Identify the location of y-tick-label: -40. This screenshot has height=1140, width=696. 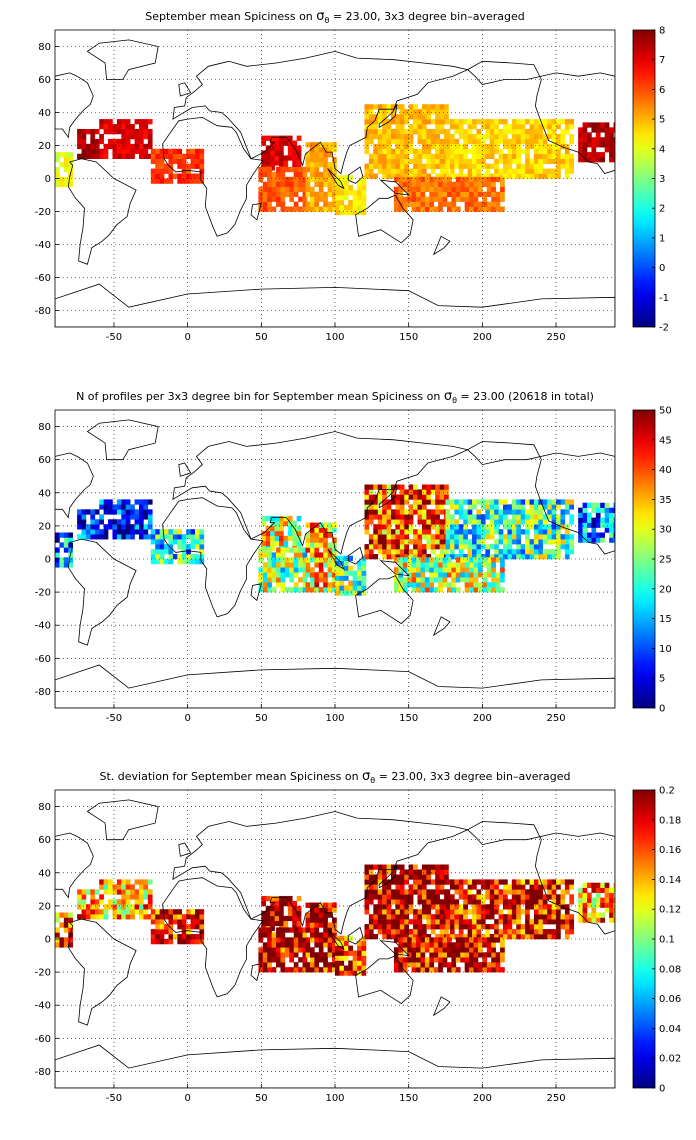
(43, 626).